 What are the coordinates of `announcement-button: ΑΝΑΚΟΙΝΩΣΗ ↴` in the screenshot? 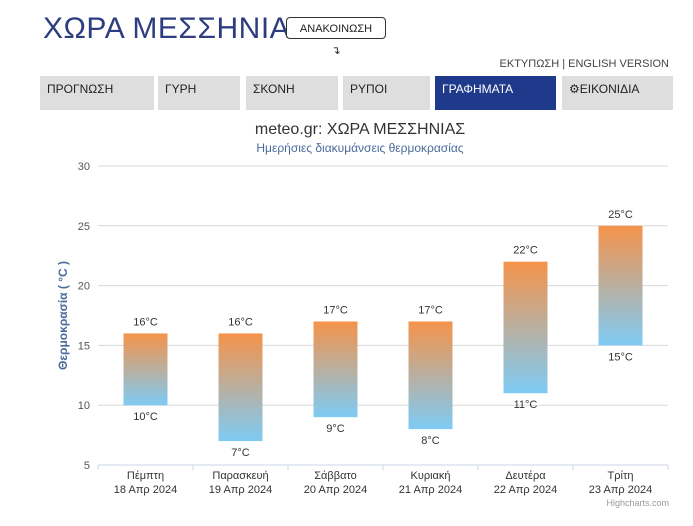 It's located at (336, 37).